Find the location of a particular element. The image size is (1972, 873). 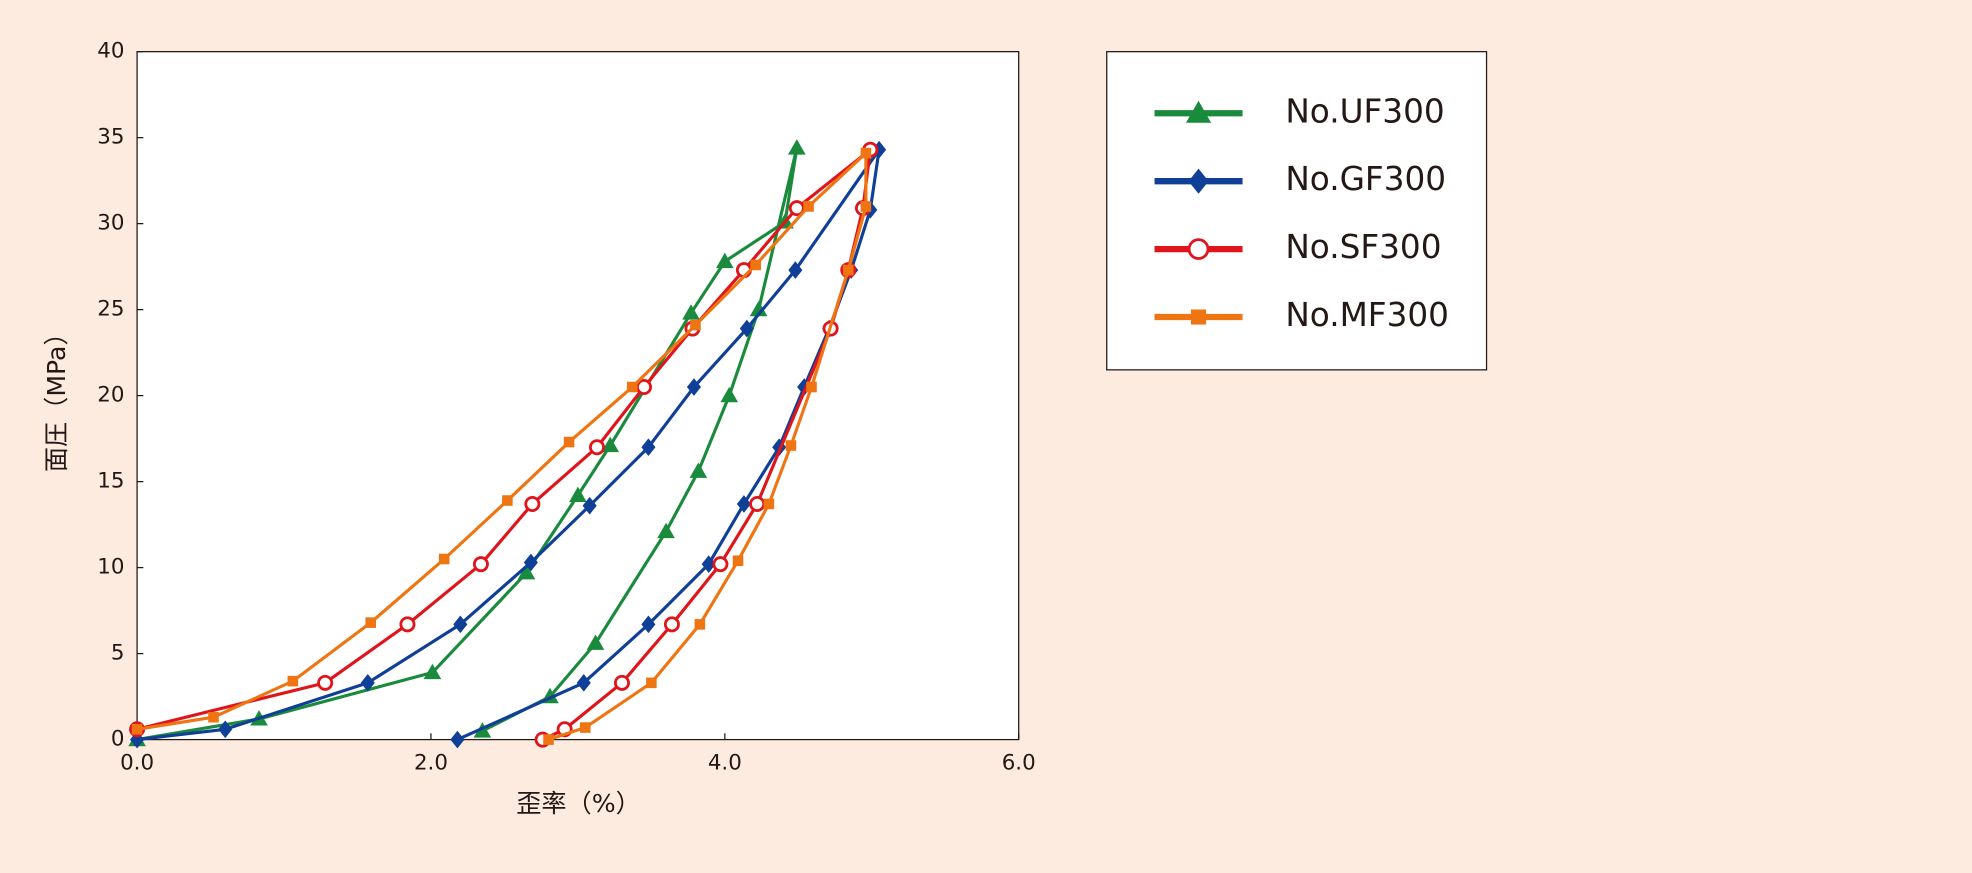

x-tick-label: 0.0 is located at coordinates (137, 762).